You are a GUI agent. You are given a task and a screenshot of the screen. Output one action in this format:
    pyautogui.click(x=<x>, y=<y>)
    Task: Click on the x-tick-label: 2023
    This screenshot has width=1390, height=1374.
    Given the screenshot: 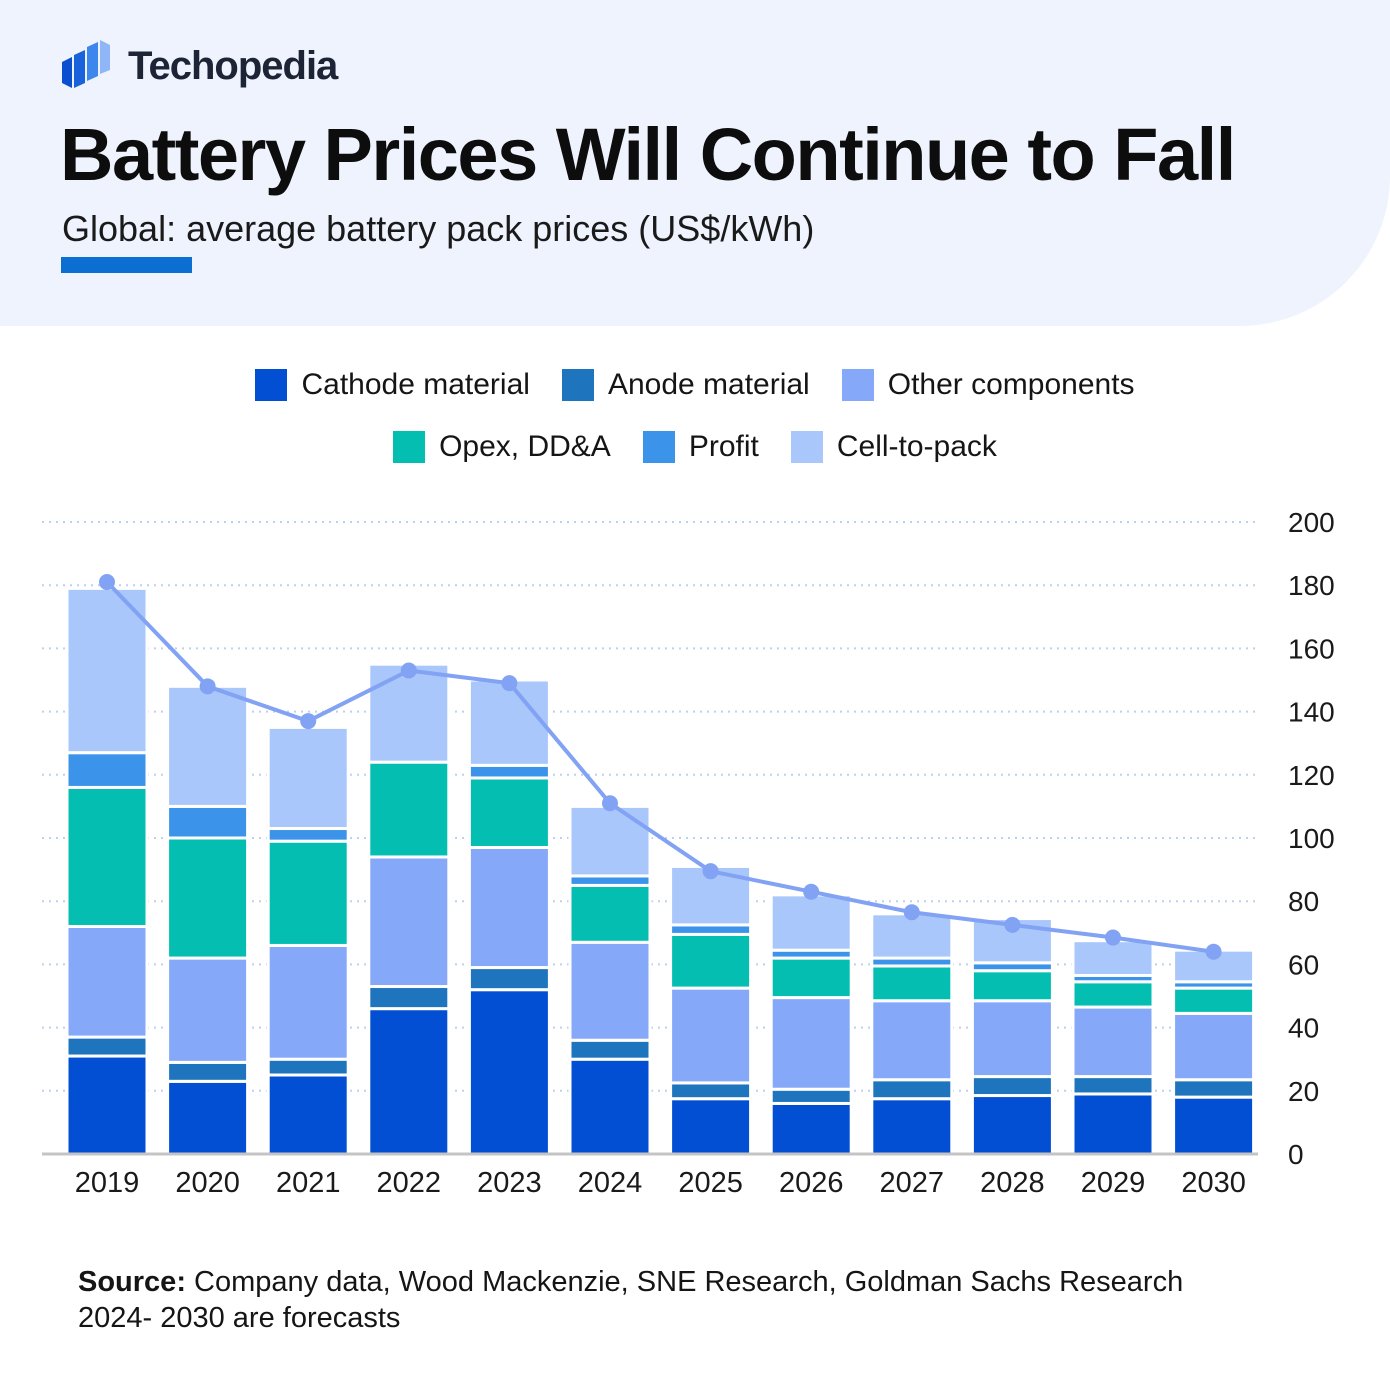 What is the action you would take?
    pyautogui.click(x=509, y=1183)
    